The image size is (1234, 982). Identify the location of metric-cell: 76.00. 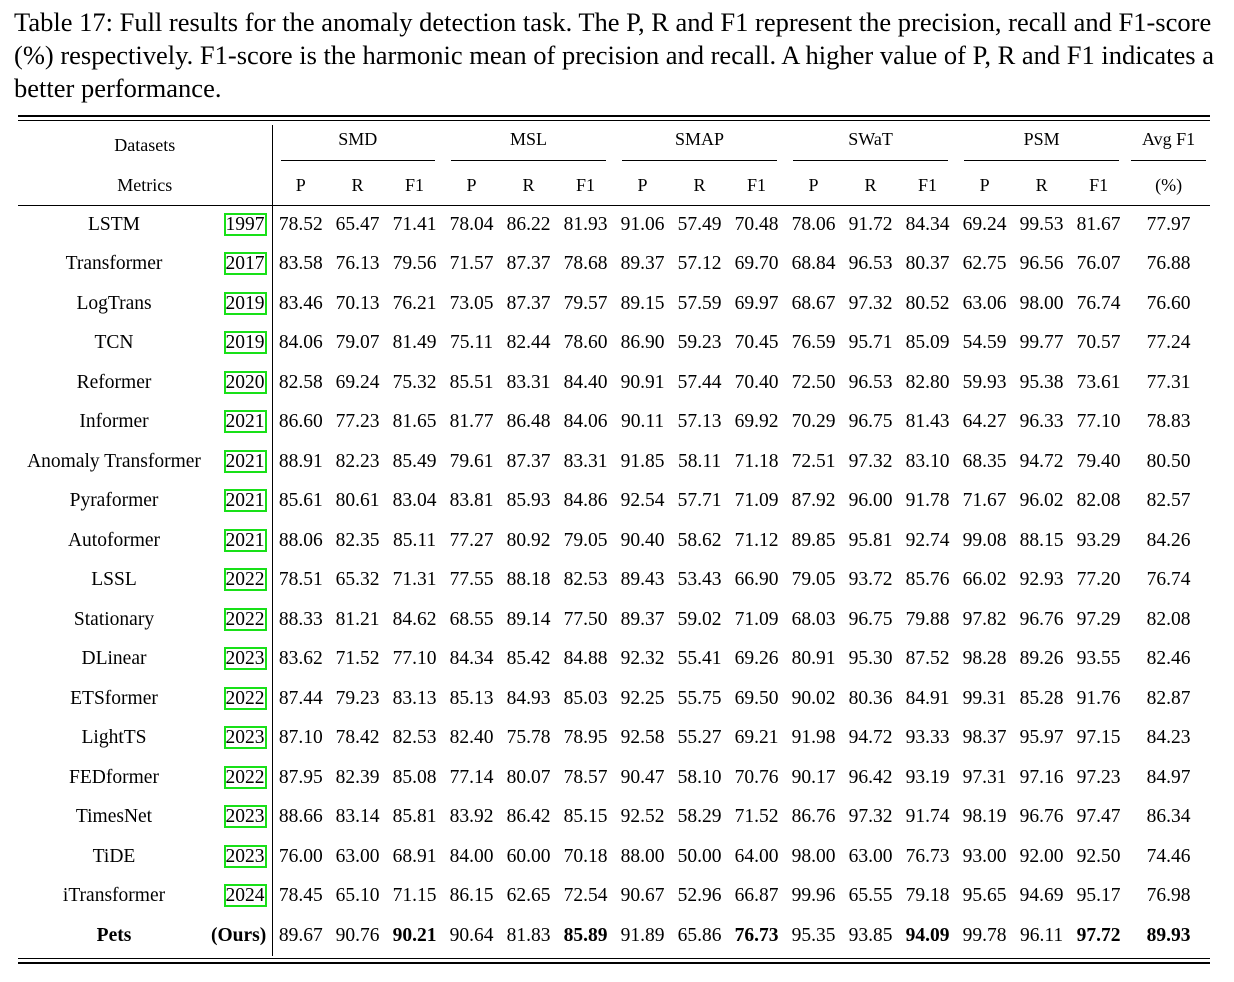
(300, 856).